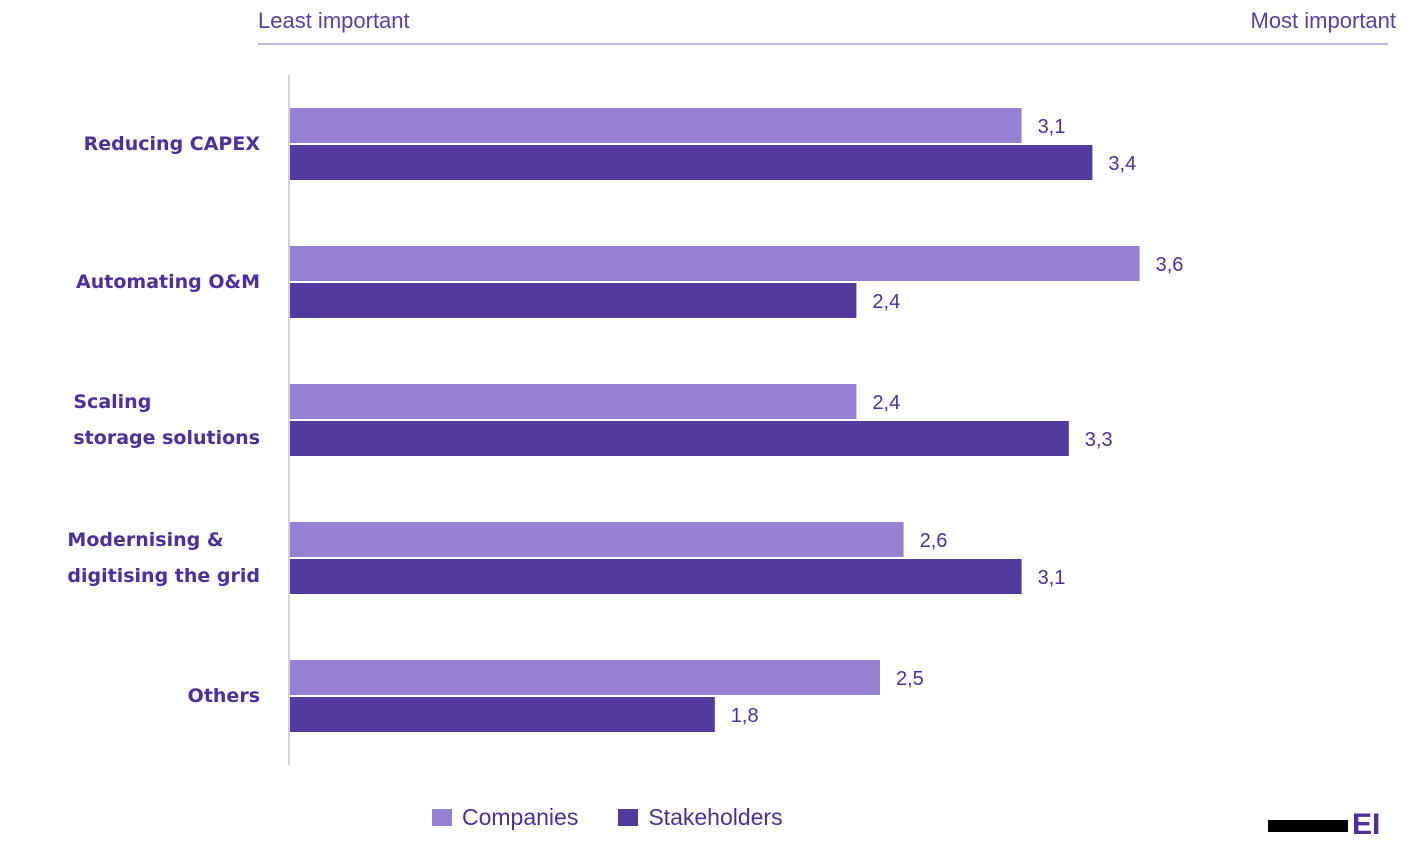 The image size is (1402, 841). I want to click on legend-item-companies: Companies, so click(505, 817).